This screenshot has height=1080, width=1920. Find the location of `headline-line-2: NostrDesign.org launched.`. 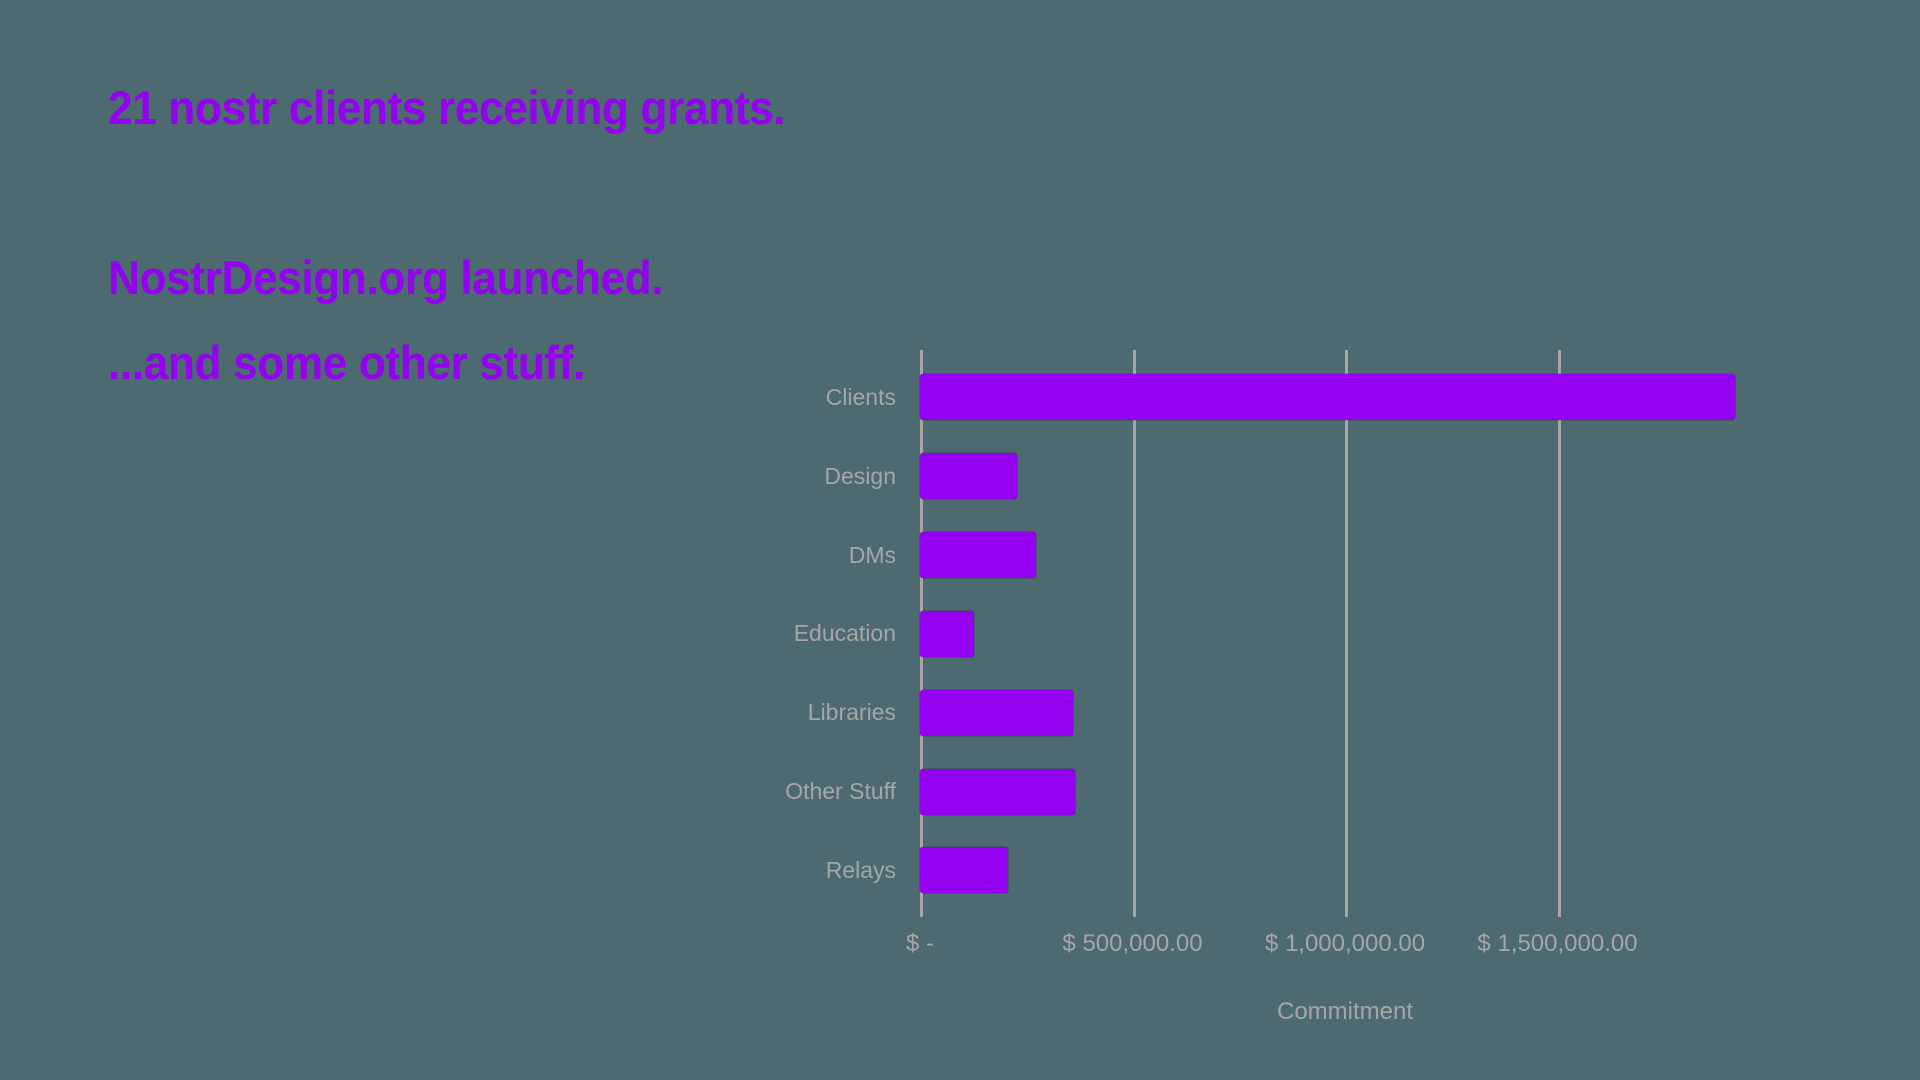

headline-line-2: NostrDesign.org launched. is located at coordinates (386, 277).